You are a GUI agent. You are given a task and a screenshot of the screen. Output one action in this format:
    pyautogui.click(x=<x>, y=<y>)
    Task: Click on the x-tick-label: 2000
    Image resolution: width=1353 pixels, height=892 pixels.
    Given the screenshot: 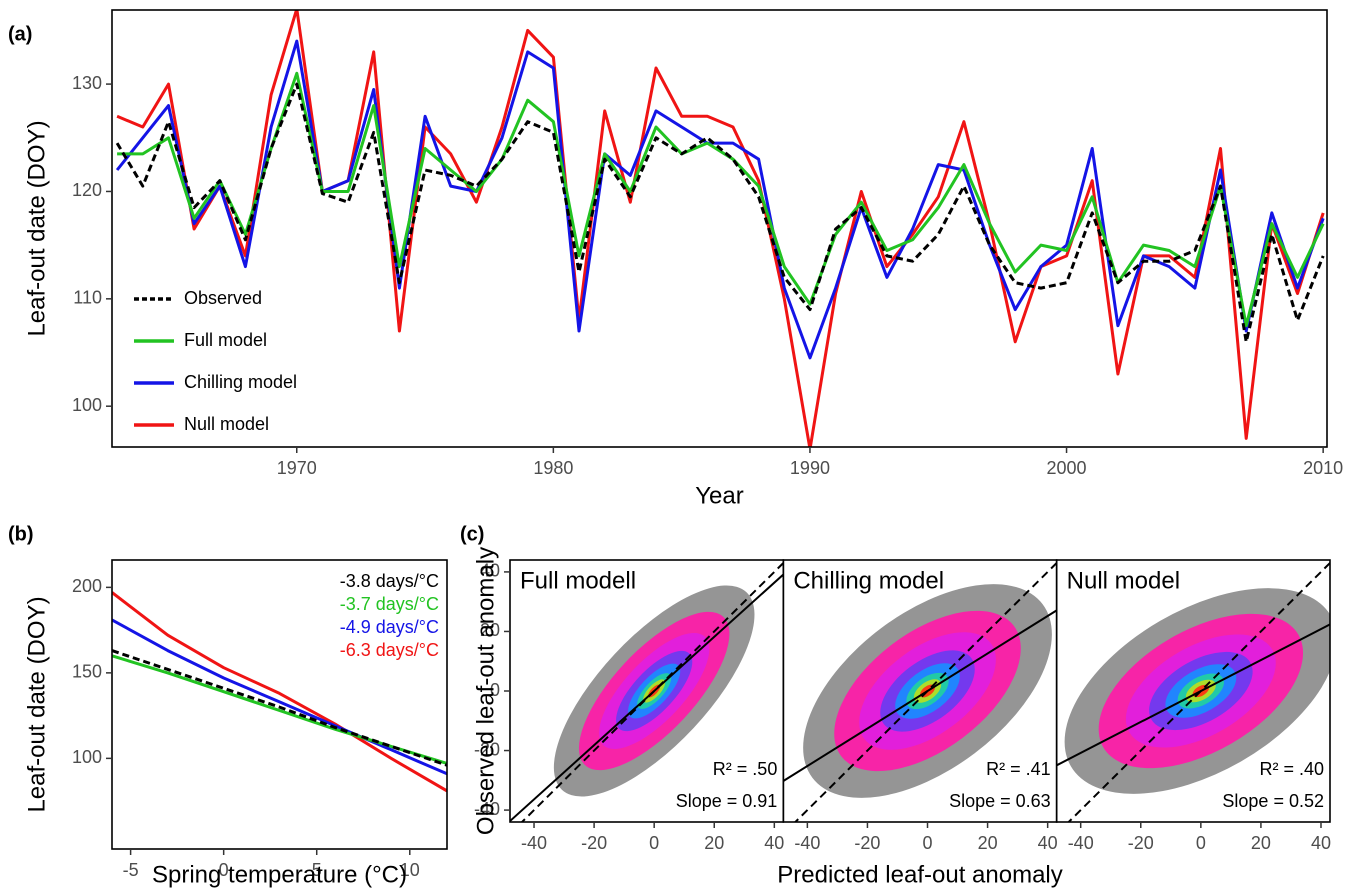 What is the action you would take?
    pyautogui.click(x=1067, y=468)
    